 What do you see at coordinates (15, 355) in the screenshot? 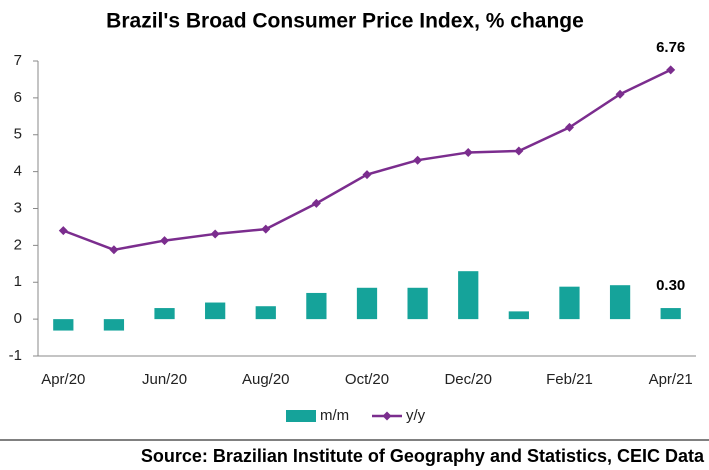
I see `y-tick-label: -1` at bounding box center [15, 355].